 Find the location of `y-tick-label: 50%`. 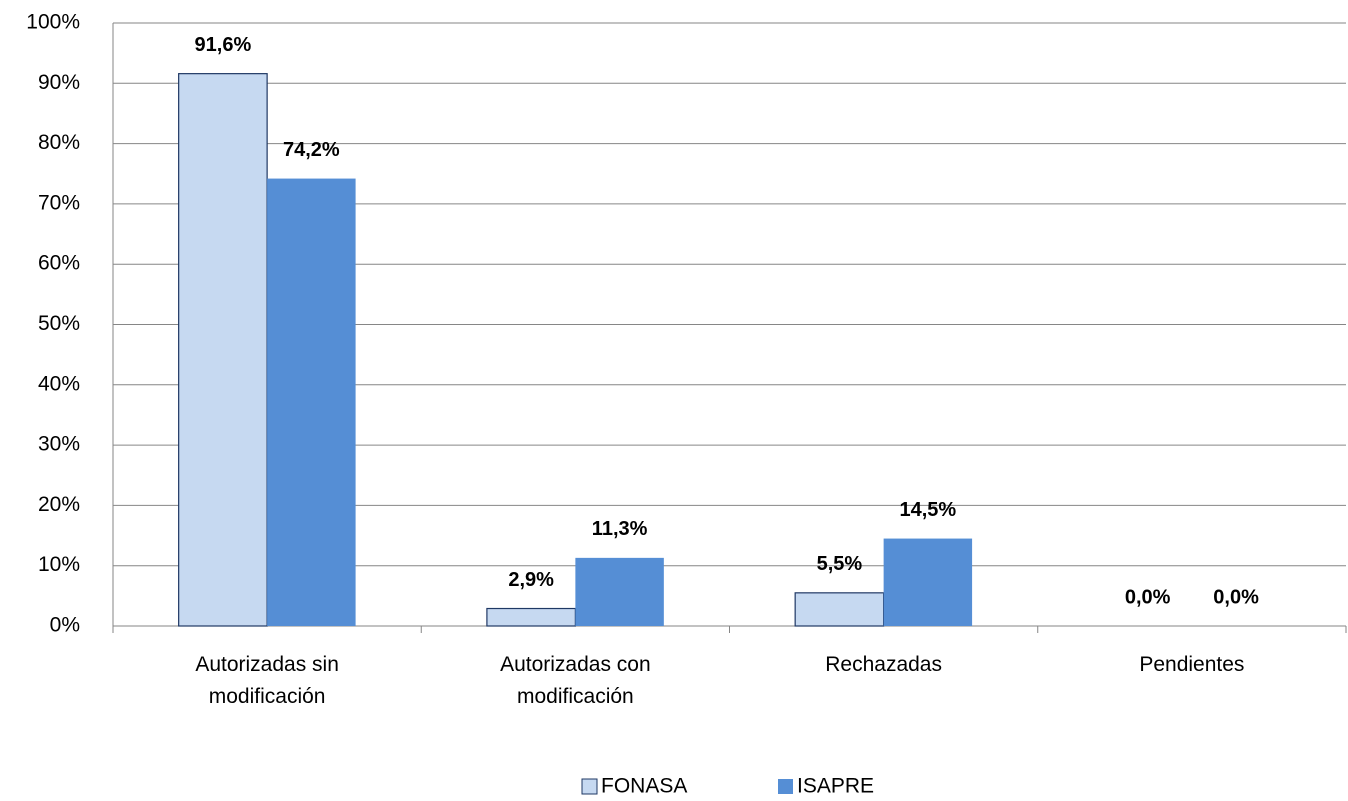

y-tick-label: 50% is located at coordinates (59, 323).